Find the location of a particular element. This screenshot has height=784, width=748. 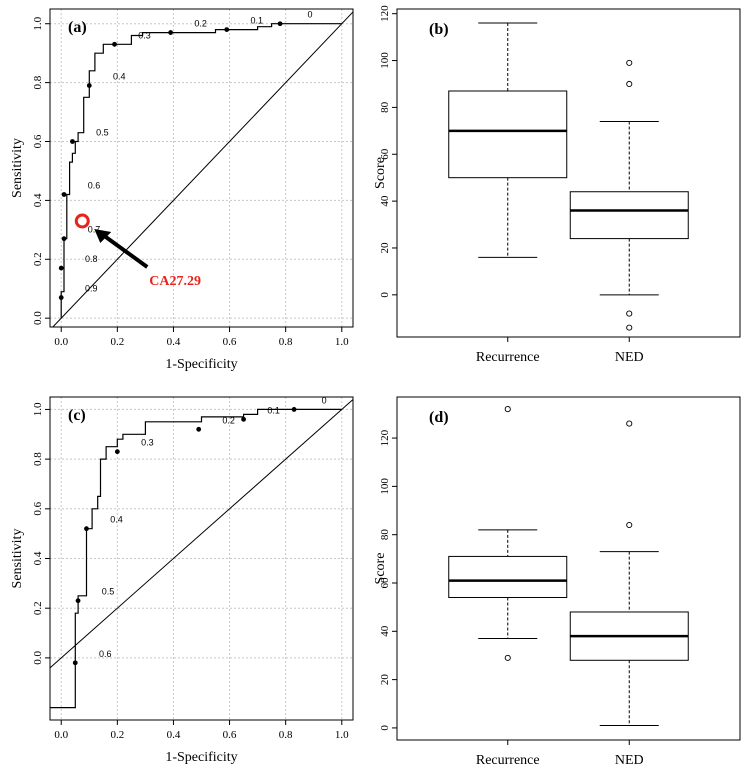

arrow-shaft is located at coordinates (124, 250).